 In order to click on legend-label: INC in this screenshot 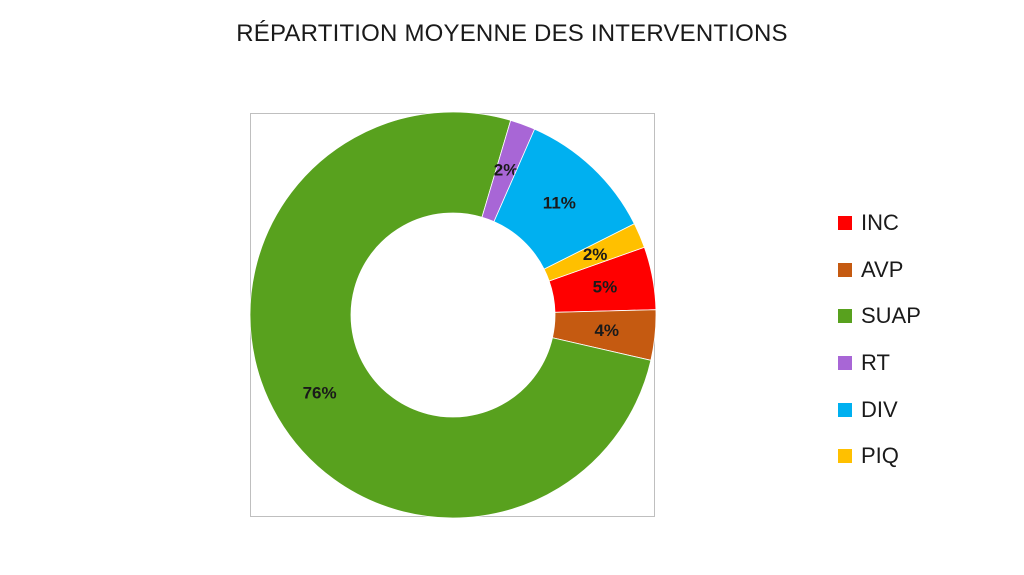, I will do `click(880, 223)`.